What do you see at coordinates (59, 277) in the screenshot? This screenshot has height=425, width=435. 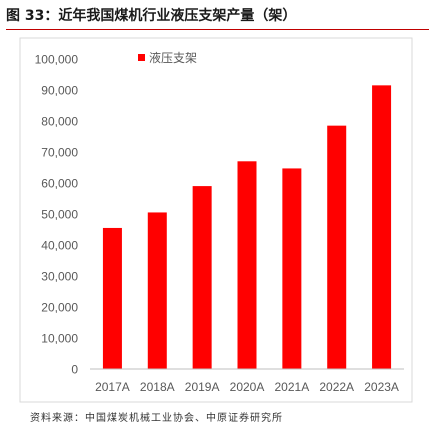 I see `y-tick-label: 30,000` at bounding box center [59, 277].